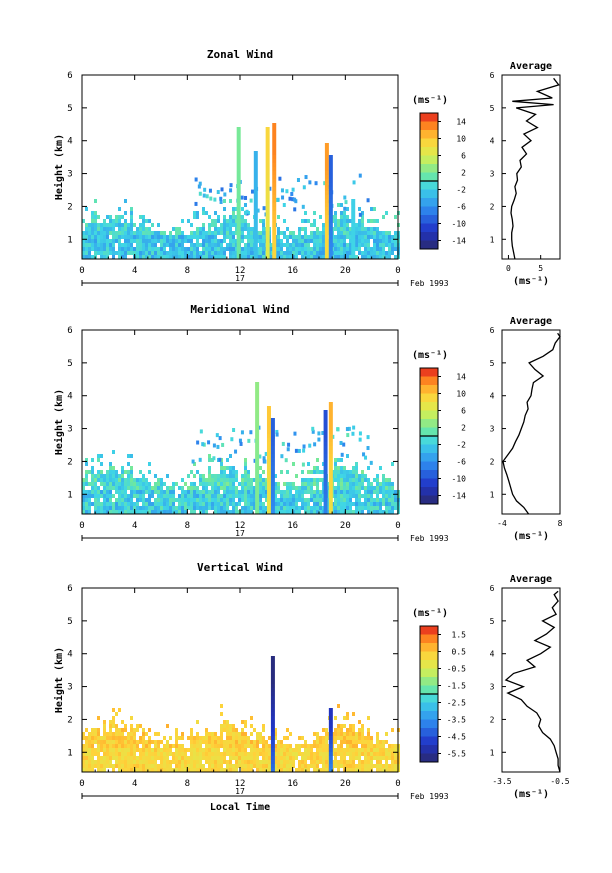  What do you see at coordinates (531, 66) in the screenshot?
I see `average-title: Average` at bounding box center [531, 66].